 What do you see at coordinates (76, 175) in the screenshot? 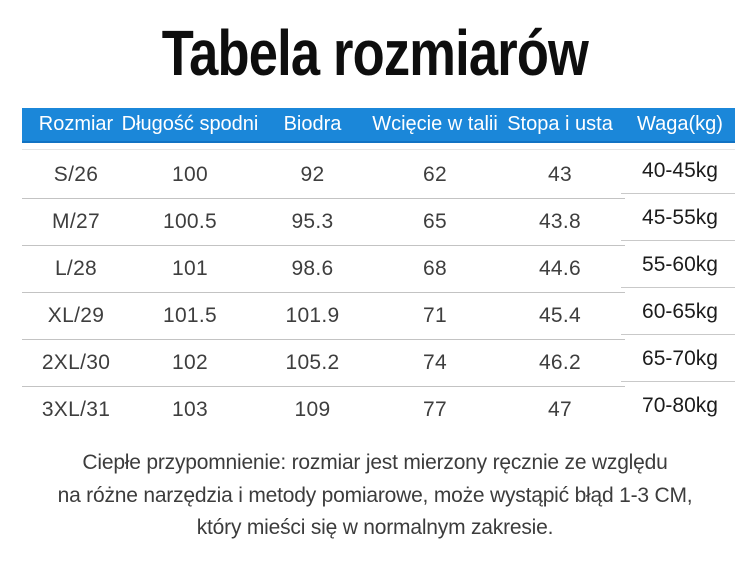
I see `cell-size: S/26` at bounding box center [76, 175].